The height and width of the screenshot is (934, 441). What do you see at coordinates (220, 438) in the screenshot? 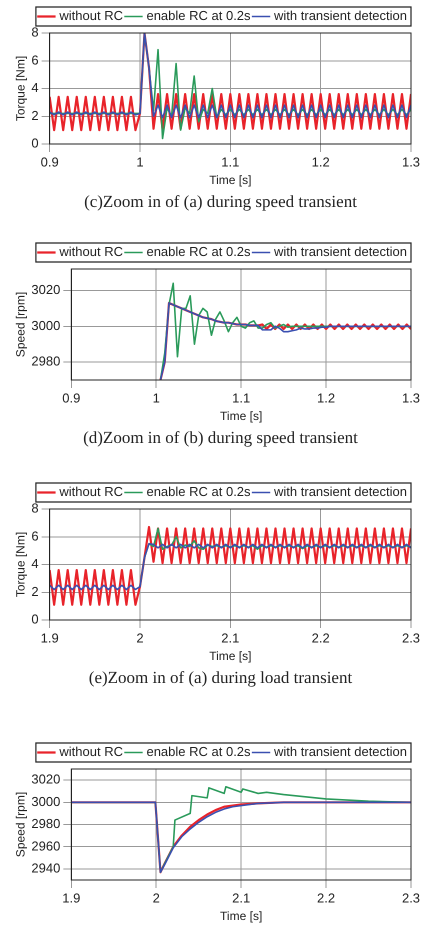
I see `text: (d)Zoom in of (b) during speed transient` at bounding box center [220, 438].